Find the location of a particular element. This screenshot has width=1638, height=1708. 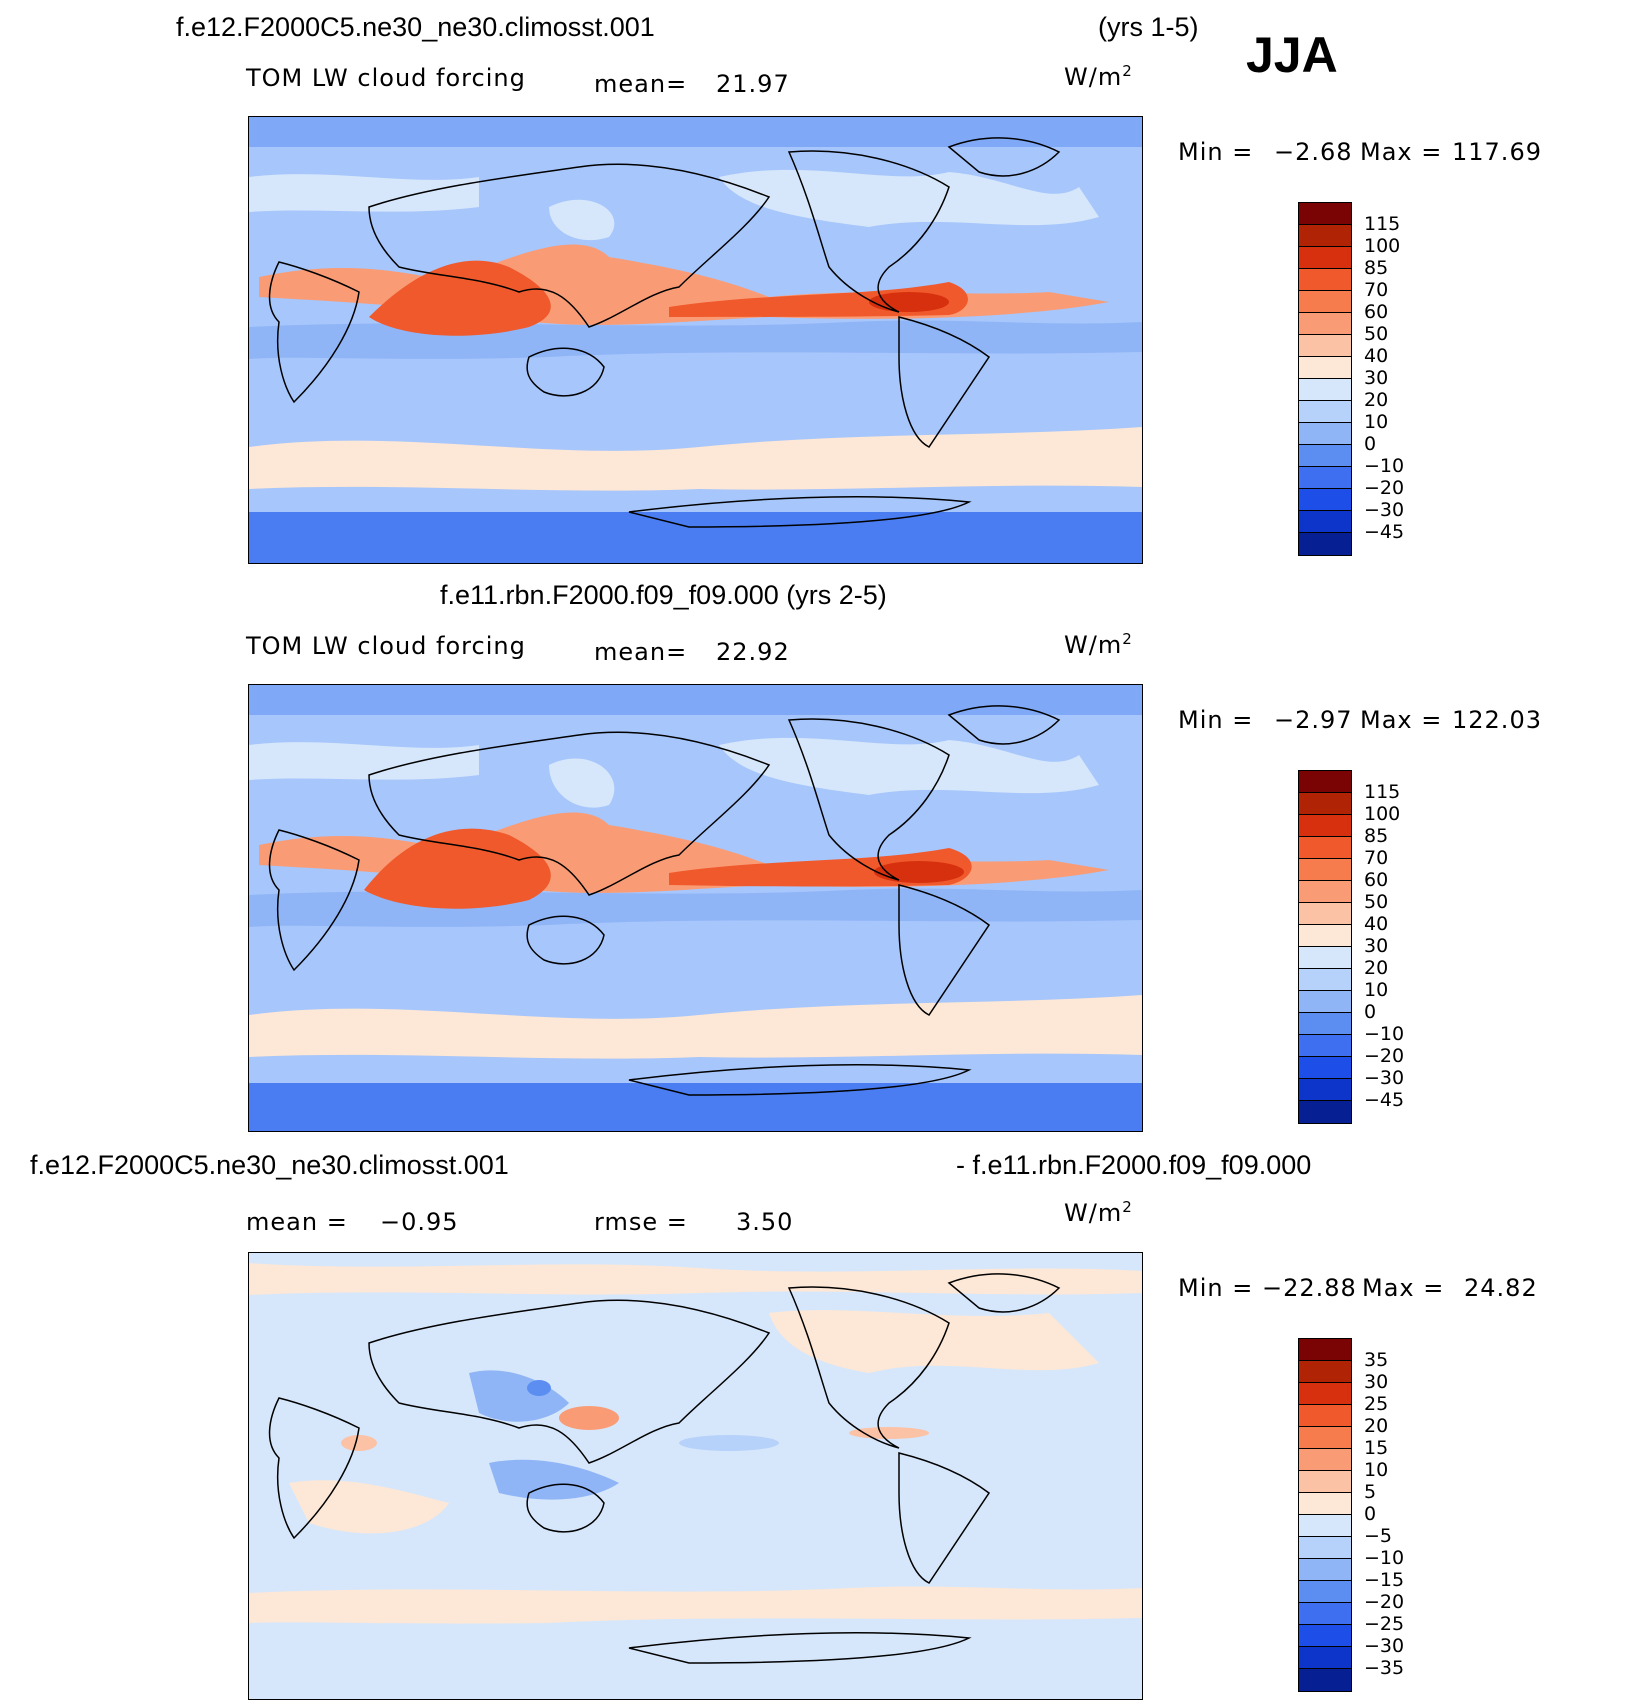

panel3-mean-label: mean = is located at coordinates (297, 1222).